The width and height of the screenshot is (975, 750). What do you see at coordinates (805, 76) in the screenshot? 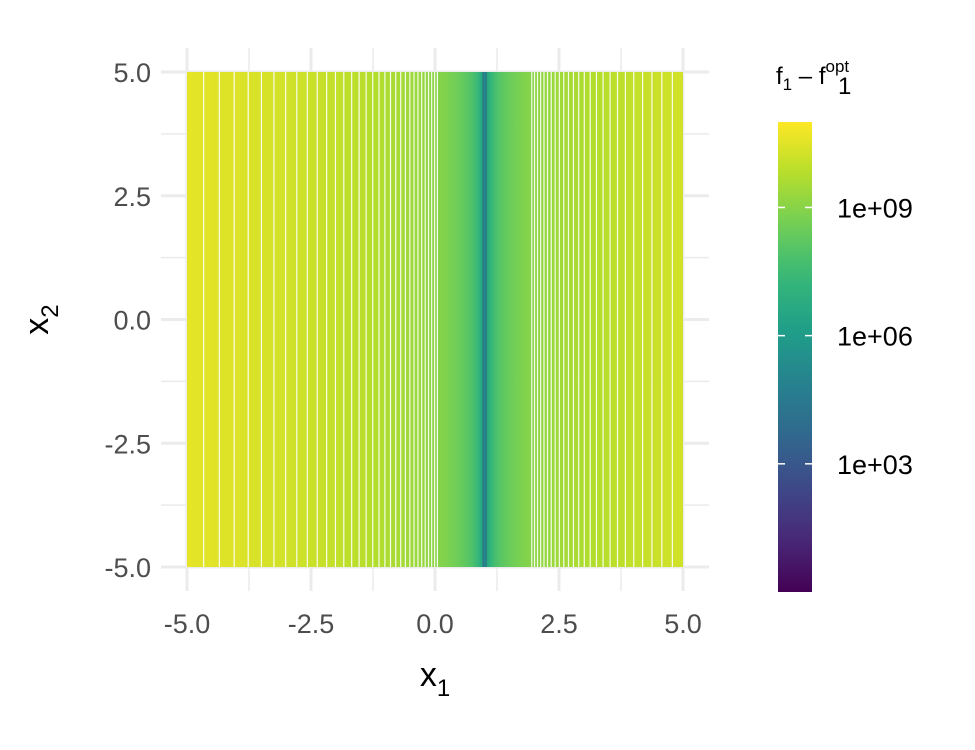
I see `colorbar-title-minus: –` at bounding box center [805, 76].